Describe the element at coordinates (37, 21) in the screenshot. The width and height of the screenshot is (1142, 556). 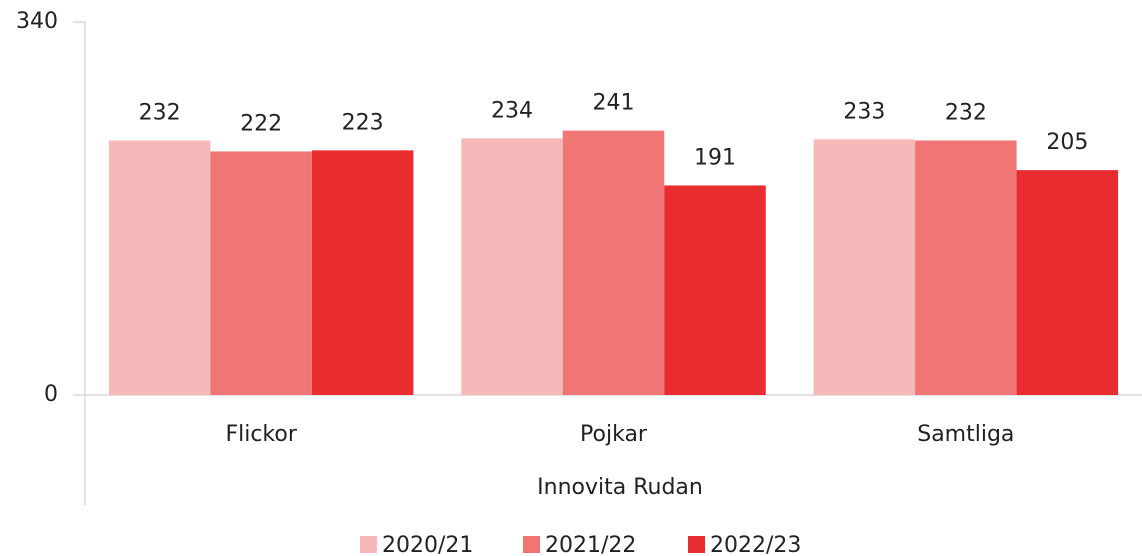
I see `y-tick-label: 340` at that location.